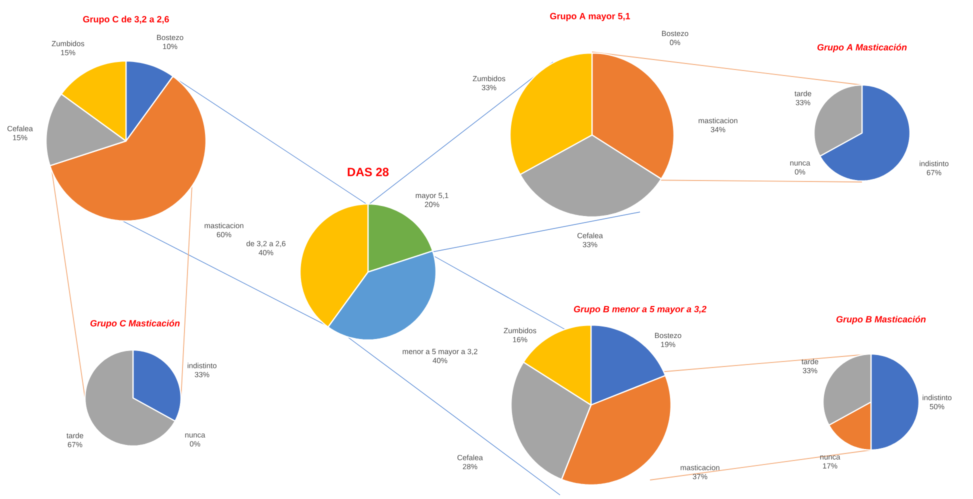 This screenshot has width=973, height=499. I want to click on chart-title: Grupo C de 3,2 a 2,6, so click(126, 20).